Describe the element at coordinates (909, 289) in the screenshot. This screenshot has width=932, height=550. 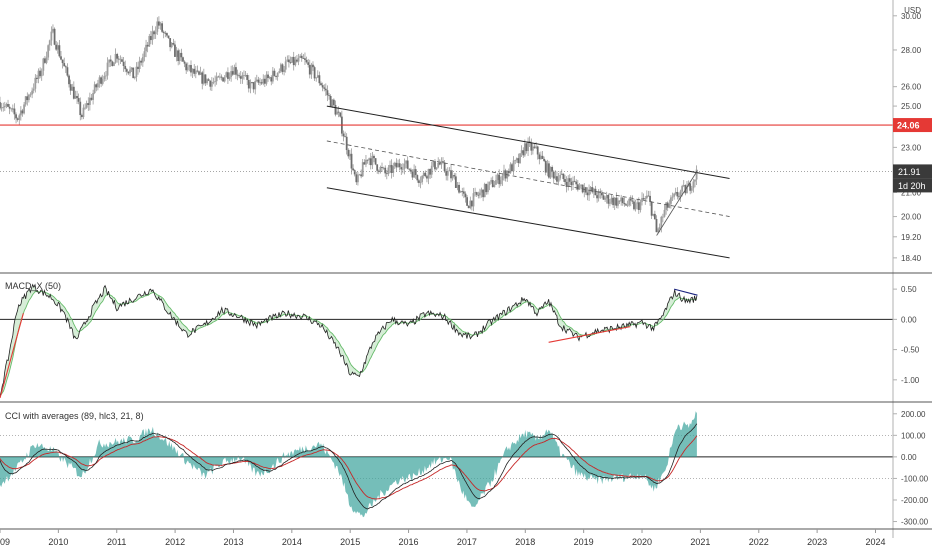
I see `y-tick-label: 0.50` at that location.